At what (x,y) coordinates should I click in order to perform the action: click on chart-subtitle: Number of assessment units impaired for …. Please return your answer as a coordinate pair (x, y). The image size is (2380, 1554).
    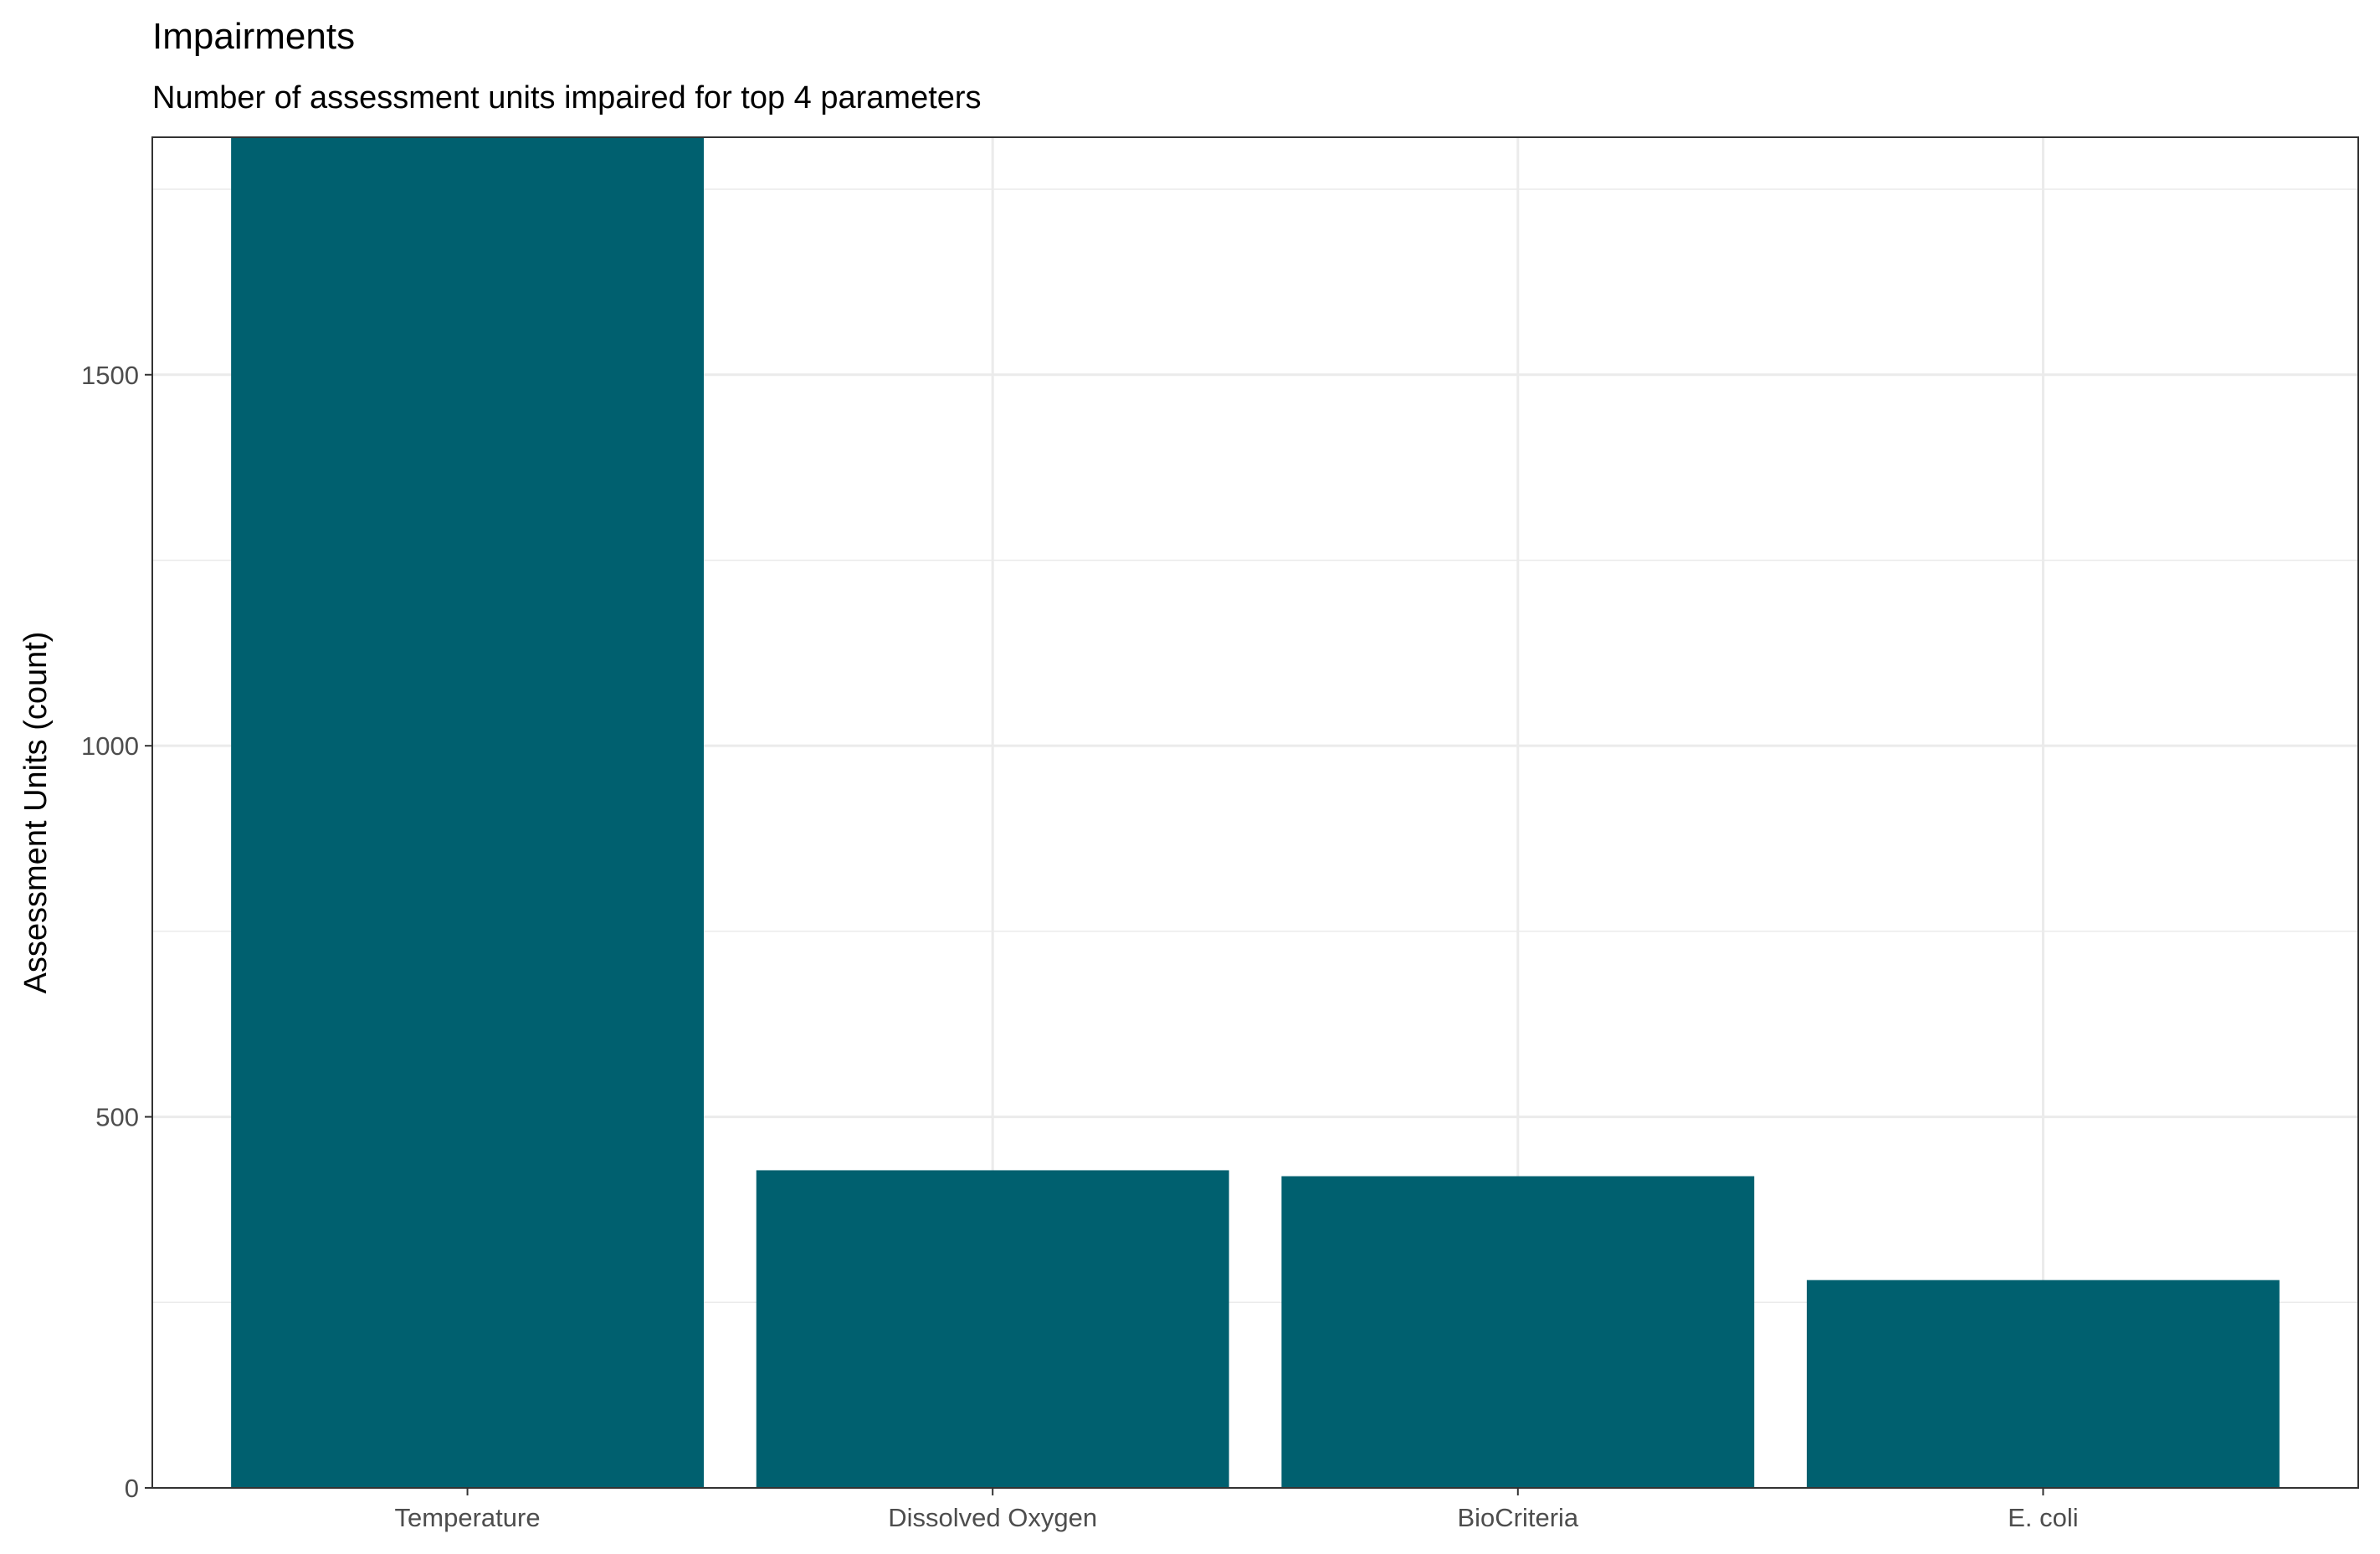
    Looking at the image, I should click on (567, 97).